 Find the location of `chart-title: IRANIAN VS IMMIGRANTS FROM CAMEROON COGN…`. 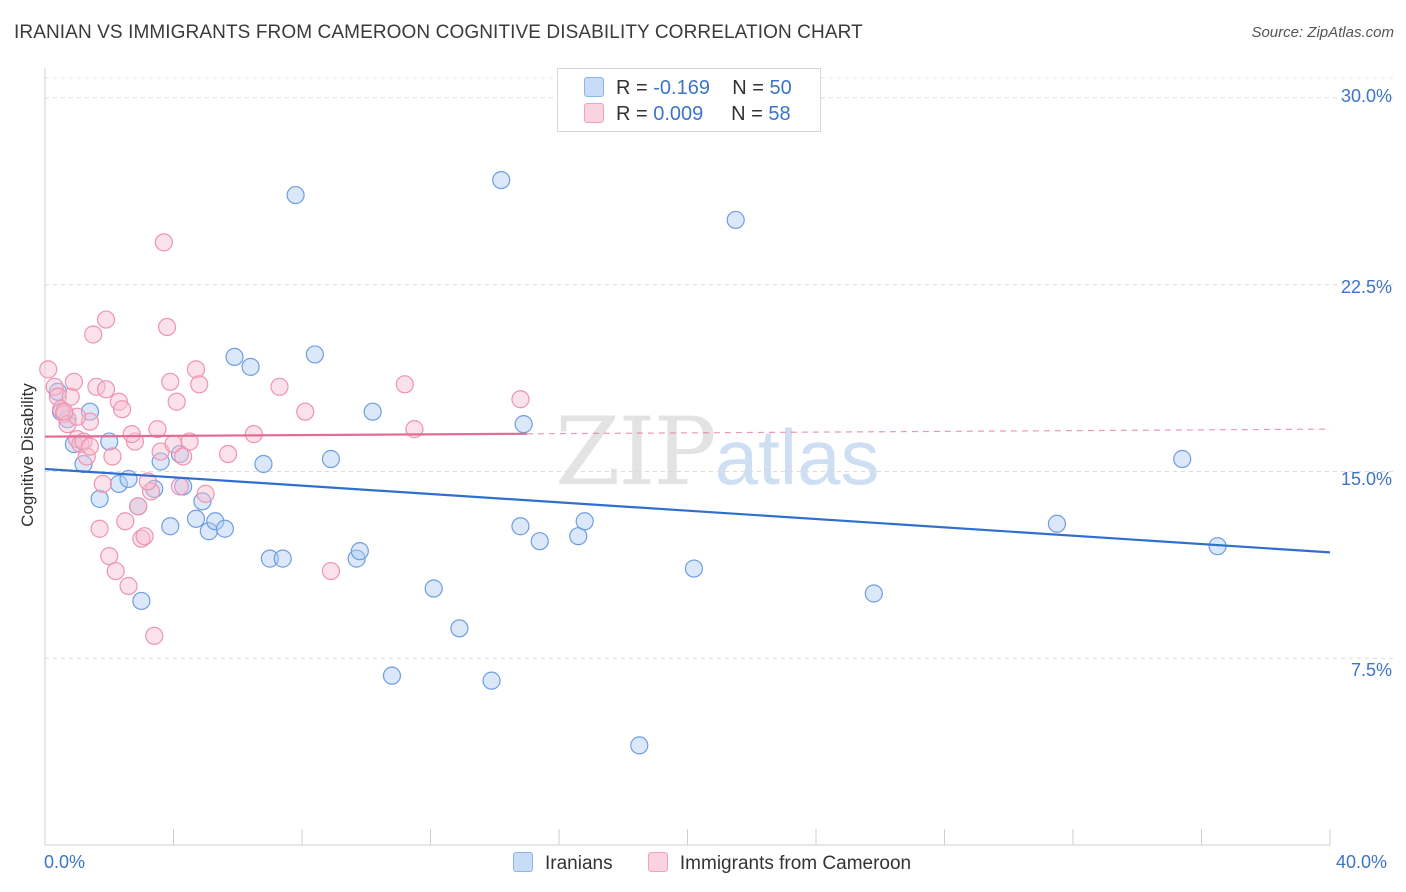

chart-title: IRANIAN VS IMMIGRANTS FROM CAMEROON COGN… is located at coordinates (438, 32).